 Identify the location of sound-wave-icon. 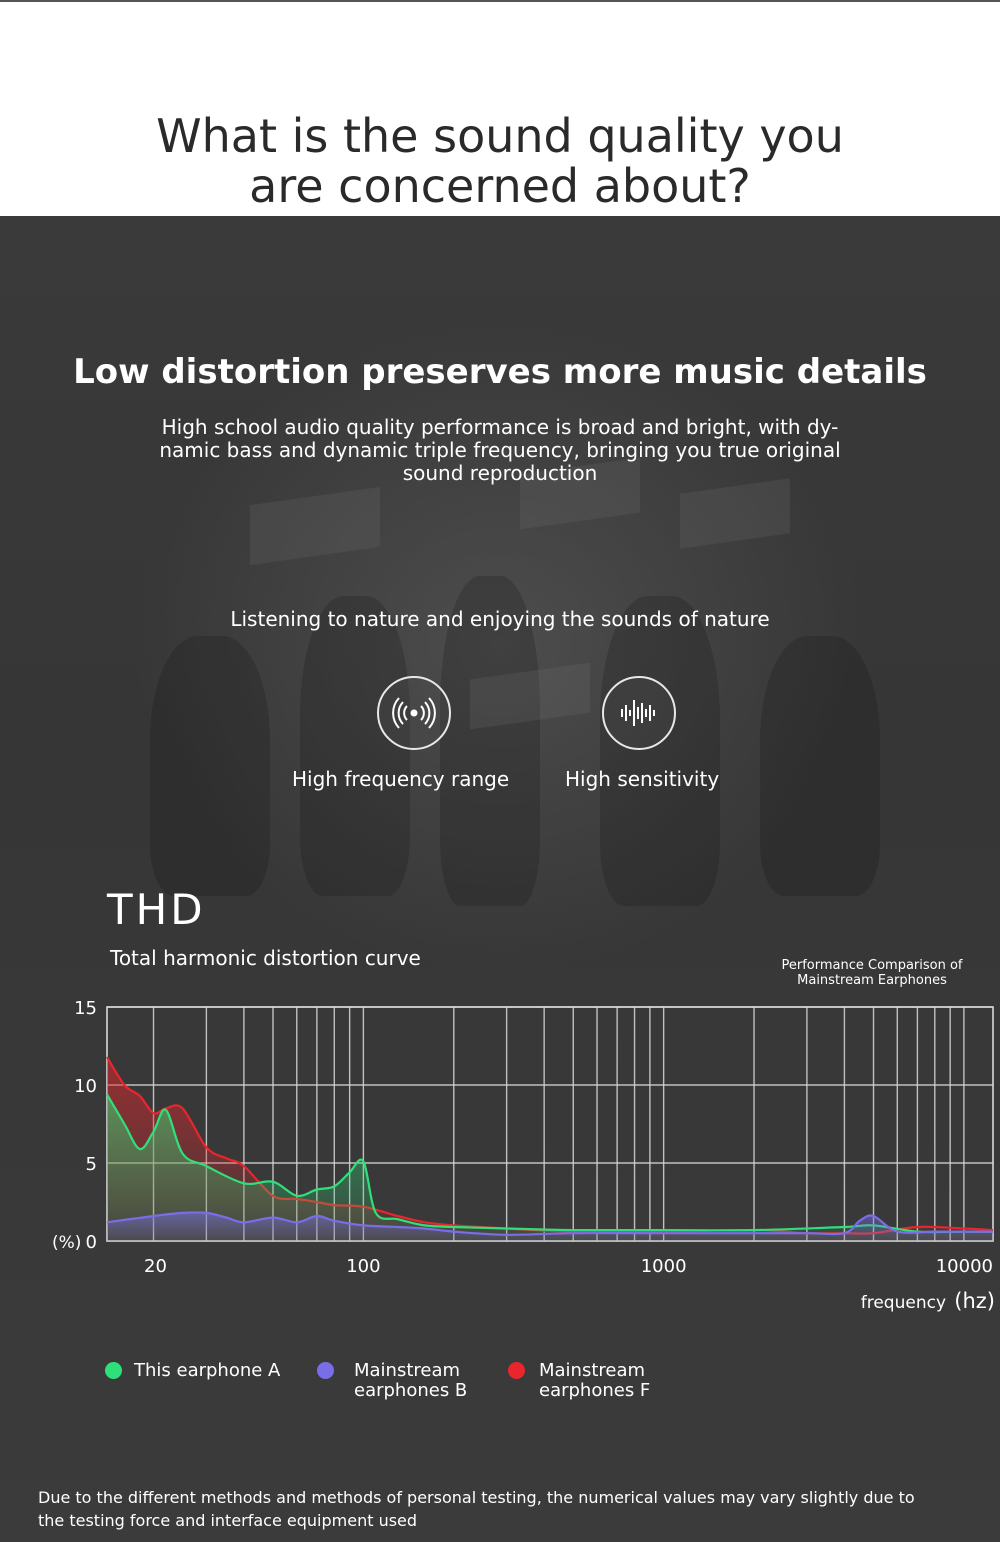
(639, 713).